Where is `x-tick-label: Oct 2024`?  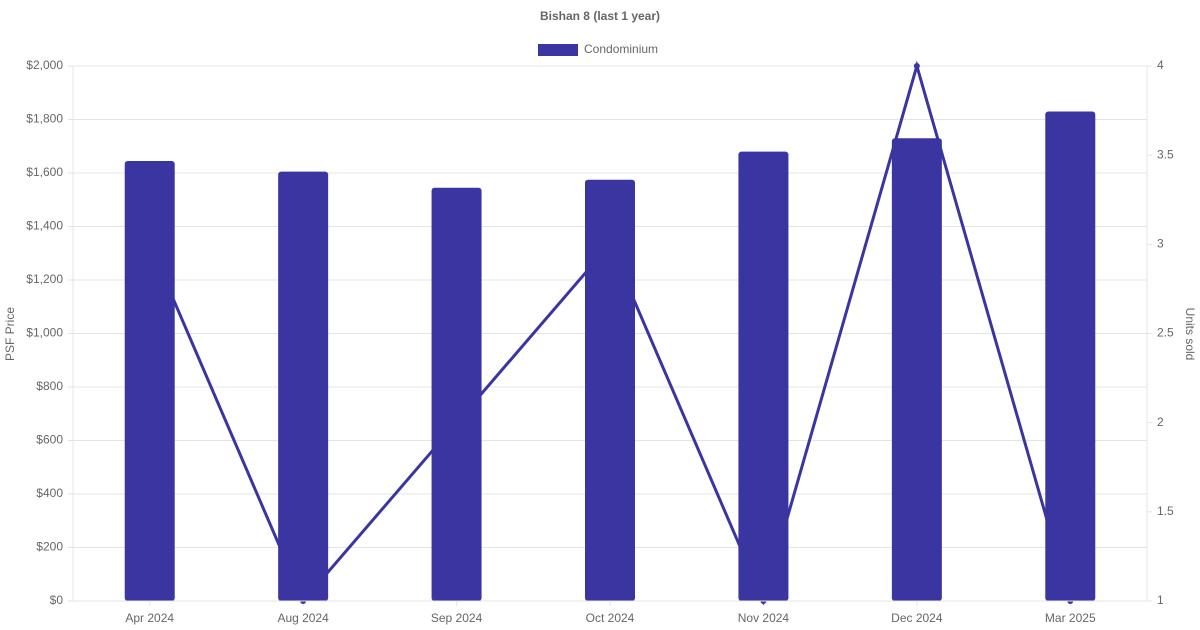
x-tick-label: Oct 2024 is located at coordinates (610, 618).